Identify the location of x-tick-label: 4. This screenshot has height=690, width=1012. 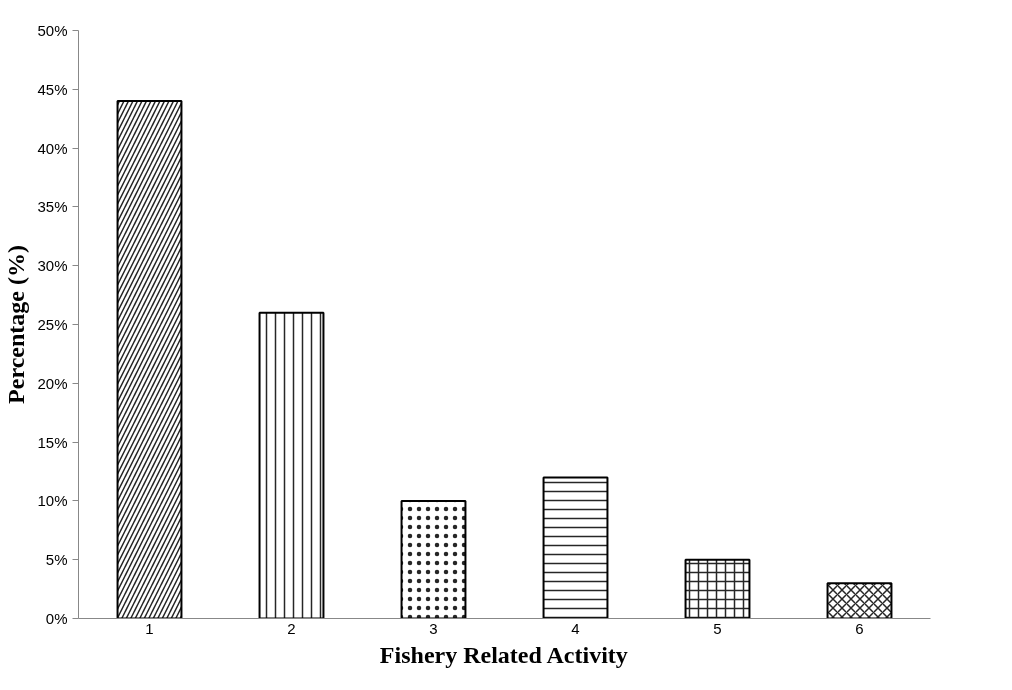
(575, 628).